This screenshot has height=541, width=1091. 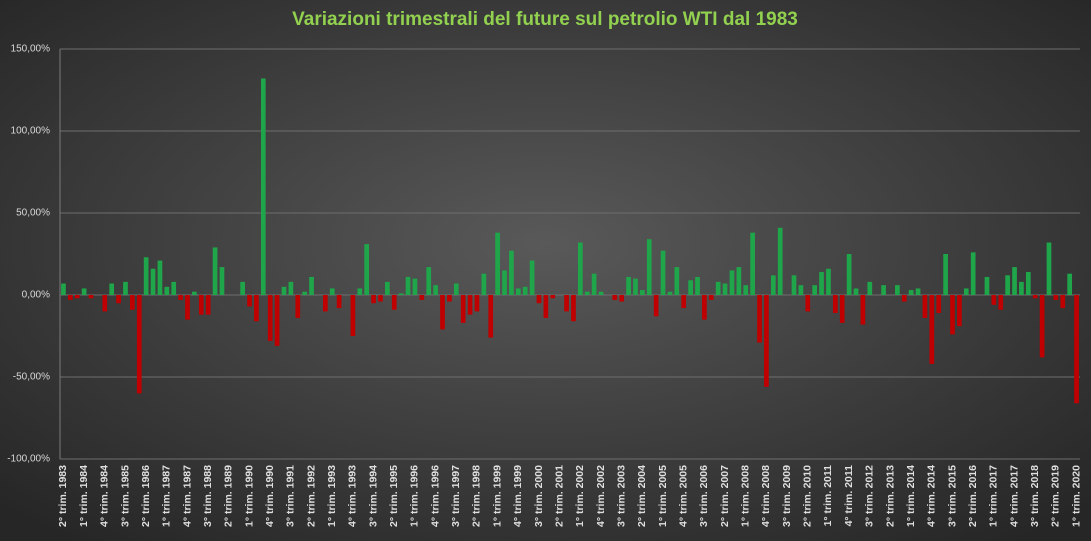 What do you see at coordinates (601, 496) in the screenshot?
I see `x-tick-label: 4° trim. 2002` at bounding box center [601, 496].